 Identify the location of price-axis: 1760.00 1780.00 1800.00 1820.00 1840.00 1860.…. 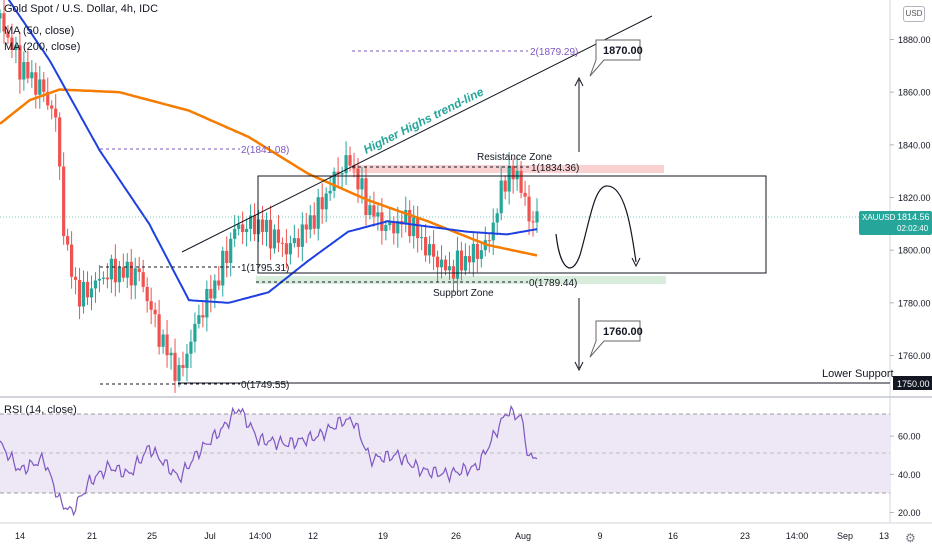
(910, 198).